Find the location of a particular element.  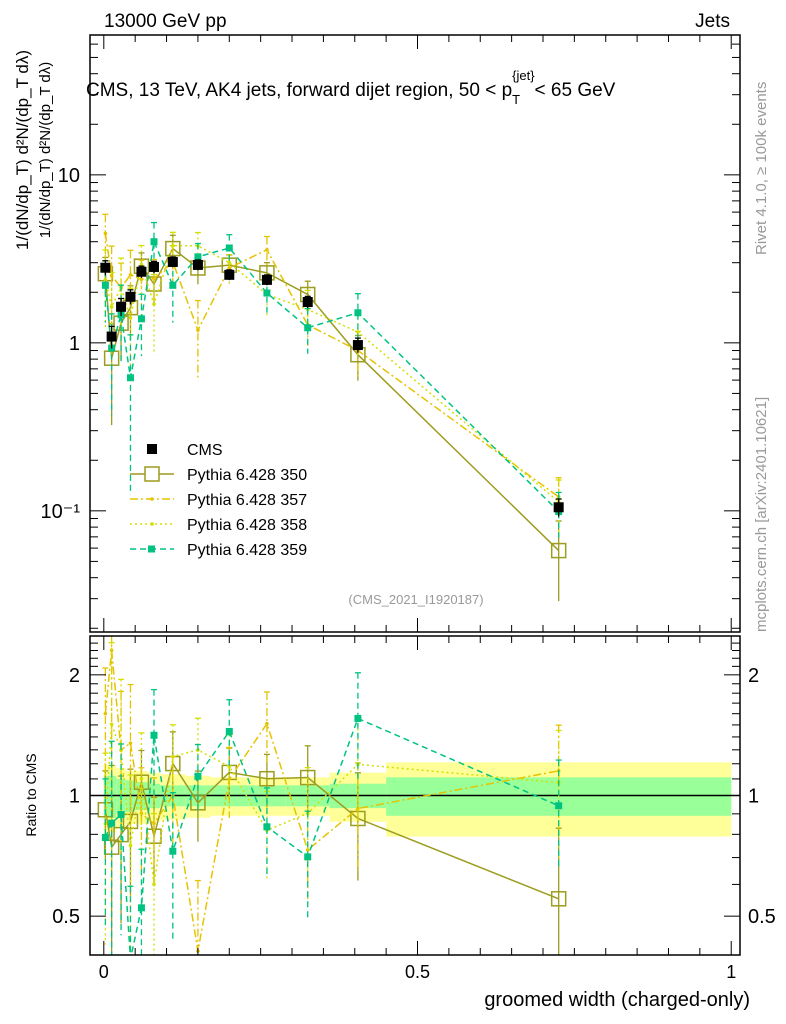

rivet-version: Rivet 4.1.0, ≥ 100k events is located at coordinates (761, 168).